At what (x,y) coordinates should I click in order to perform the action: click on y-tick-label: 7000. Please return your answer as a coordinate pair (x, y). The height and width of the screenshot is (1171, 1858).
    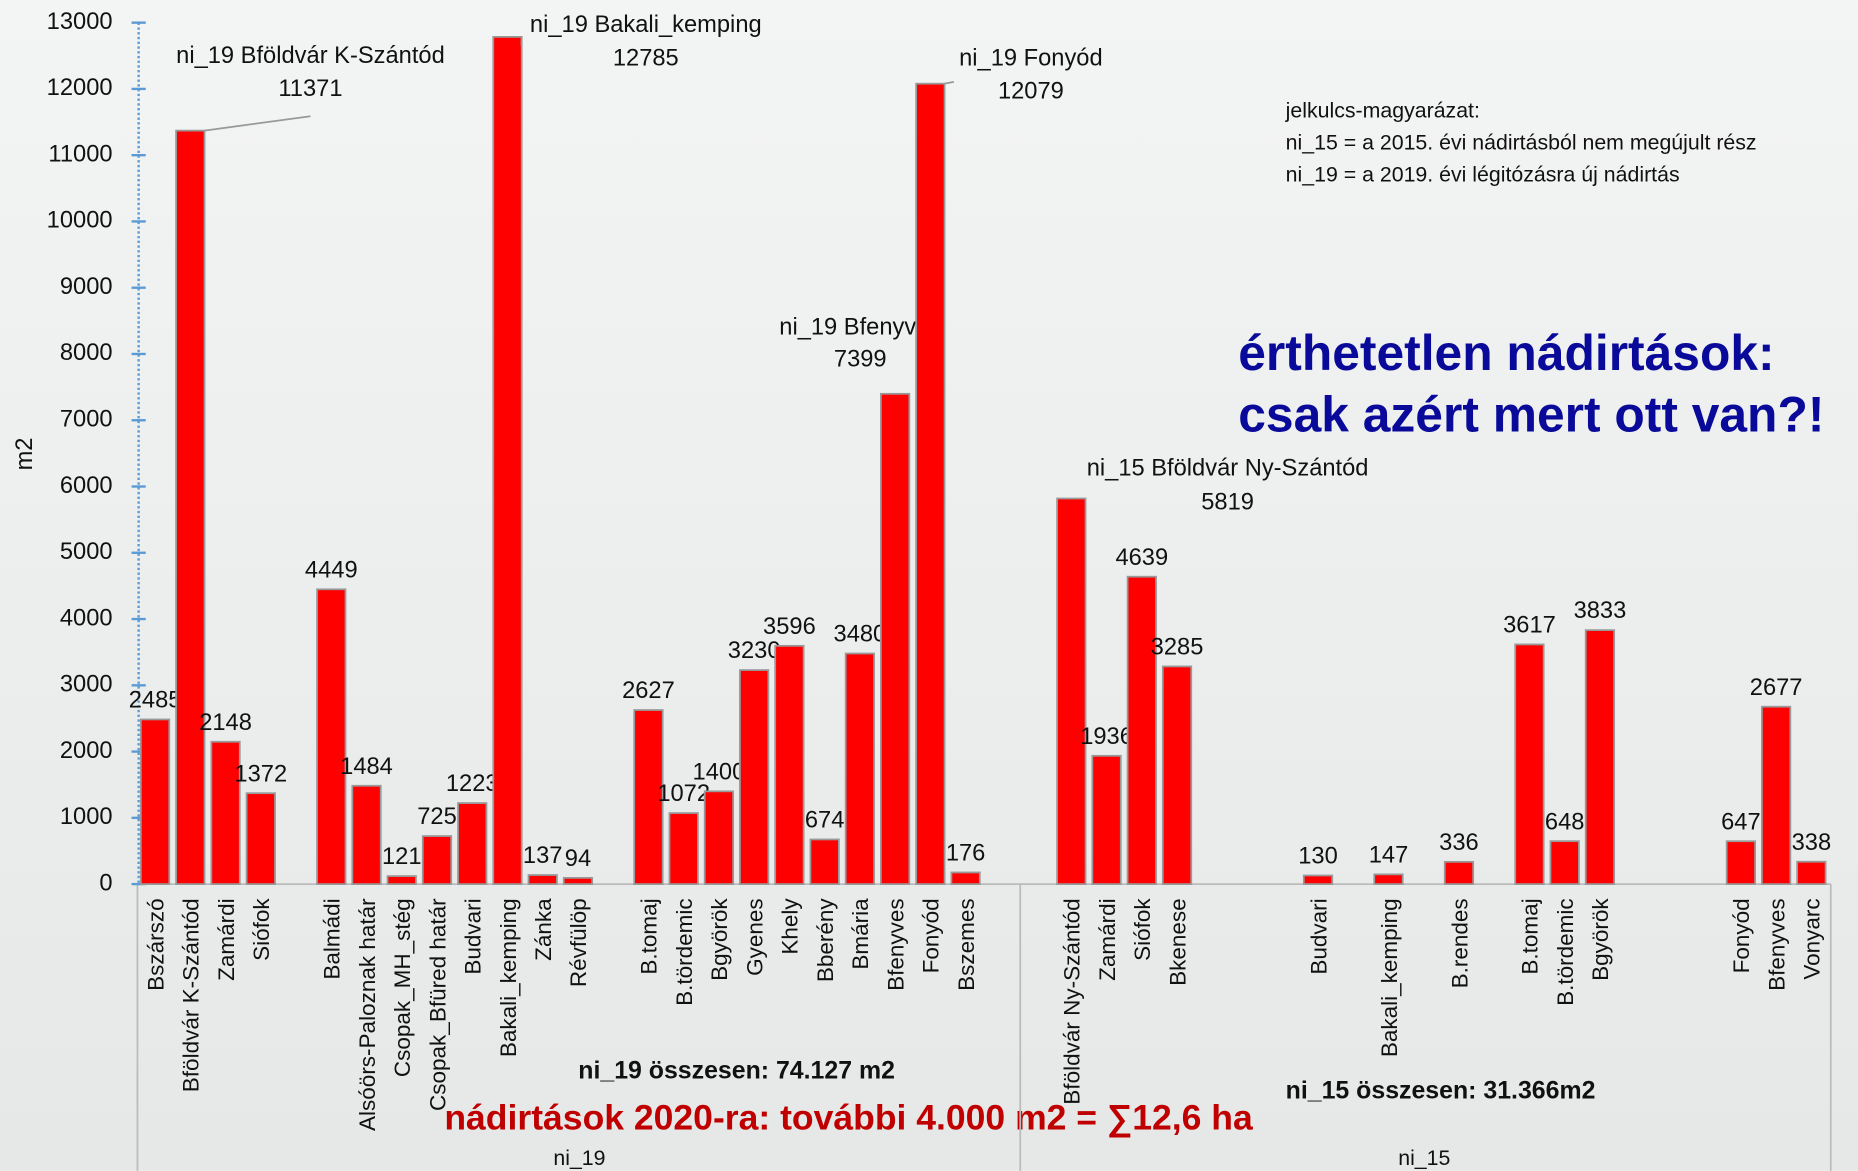
    Looking at the image, I should click on (86, 420).